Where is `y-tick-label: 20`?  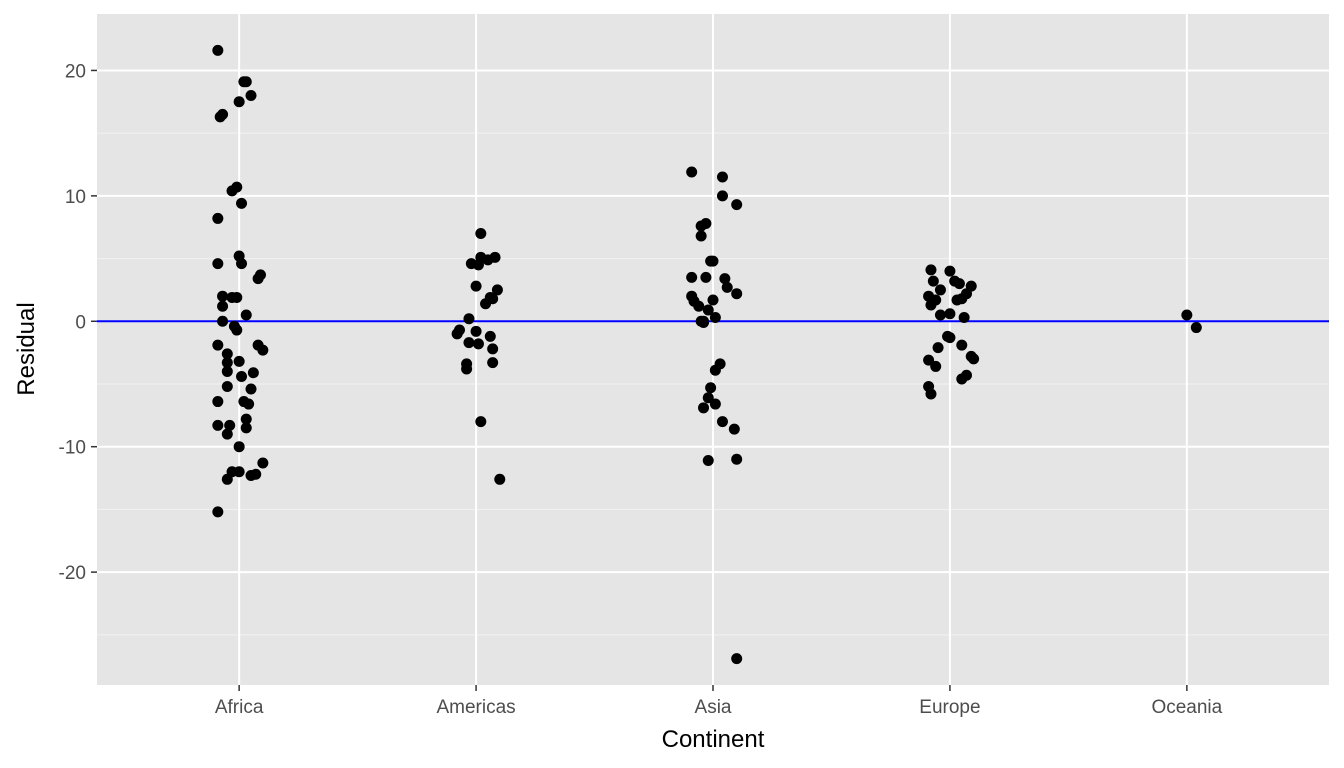
y-tick-label: 20 is located at coordinates (75, 71).